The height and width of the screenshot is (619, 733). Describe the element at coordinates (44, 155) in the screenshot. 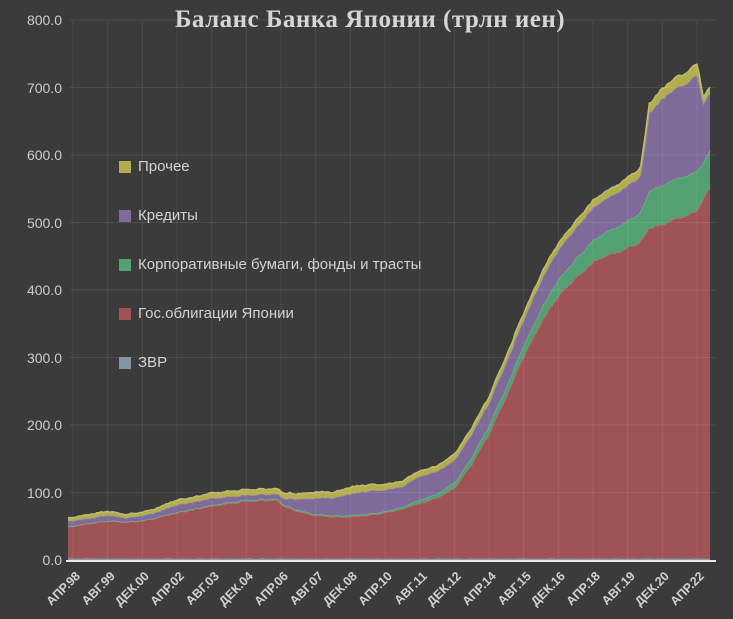

I see `y-axis-tick-label: 600.0` at that location.